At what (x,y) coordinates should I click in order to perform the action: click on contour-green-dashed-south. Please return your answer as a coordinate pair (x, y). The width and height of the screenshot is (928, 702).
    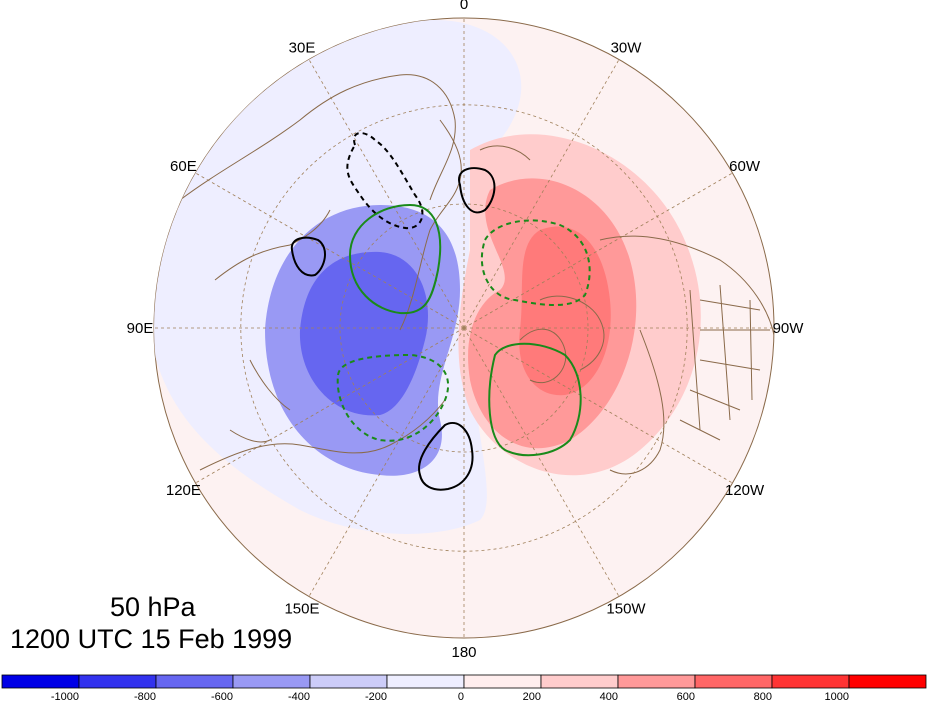
    Looking at the image, I should click on (393, 397).